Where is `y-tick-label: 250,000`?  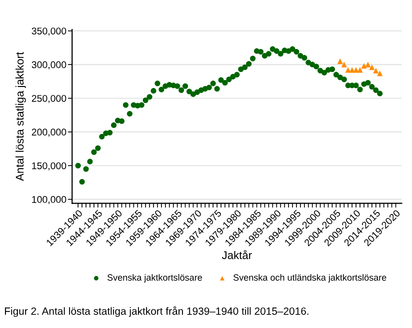 y-tick-label: 250,000 is located at coordinates (49, 99).